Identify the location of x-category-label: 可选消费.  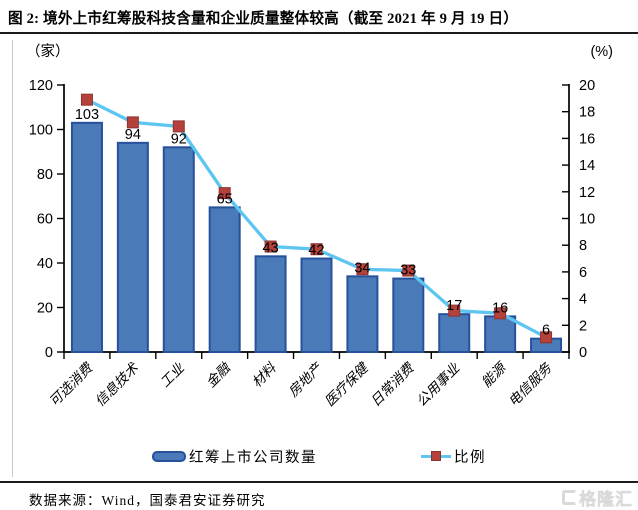
(71, 384).